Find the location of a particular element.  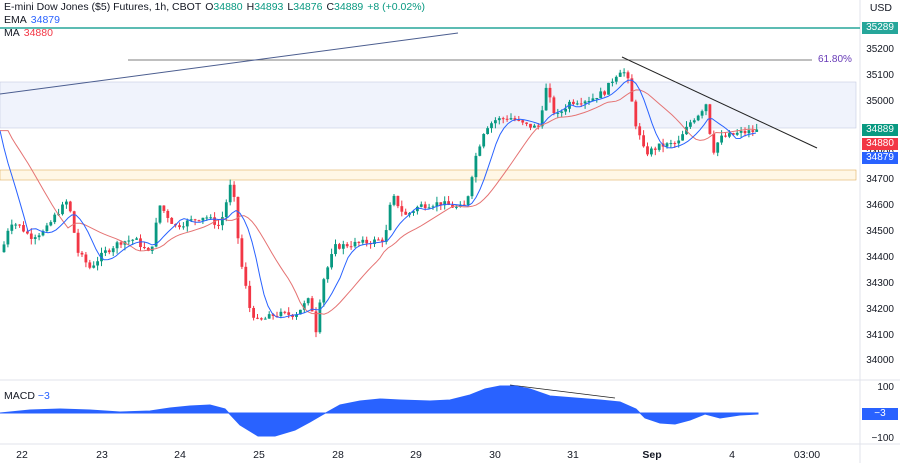

price-tick-11: 34000 is located at coordinates (880, 360).